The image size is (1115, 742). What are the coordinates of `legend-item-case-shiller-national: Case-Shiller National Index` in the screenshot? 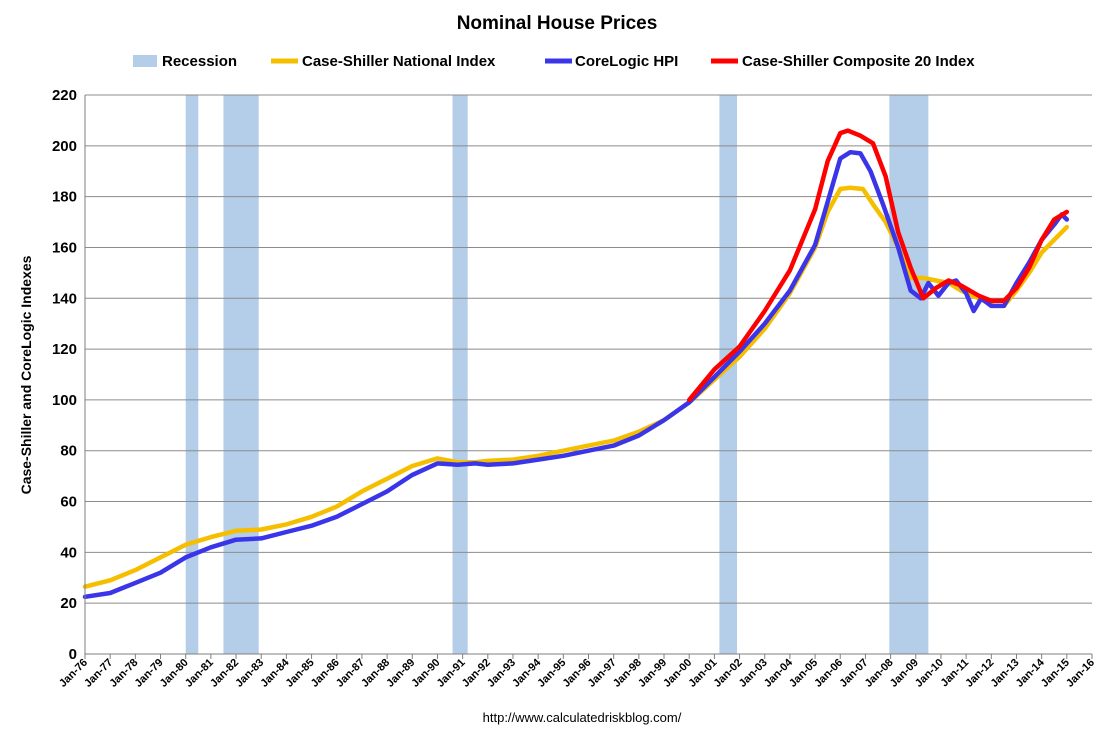 It's located at (383, 61).